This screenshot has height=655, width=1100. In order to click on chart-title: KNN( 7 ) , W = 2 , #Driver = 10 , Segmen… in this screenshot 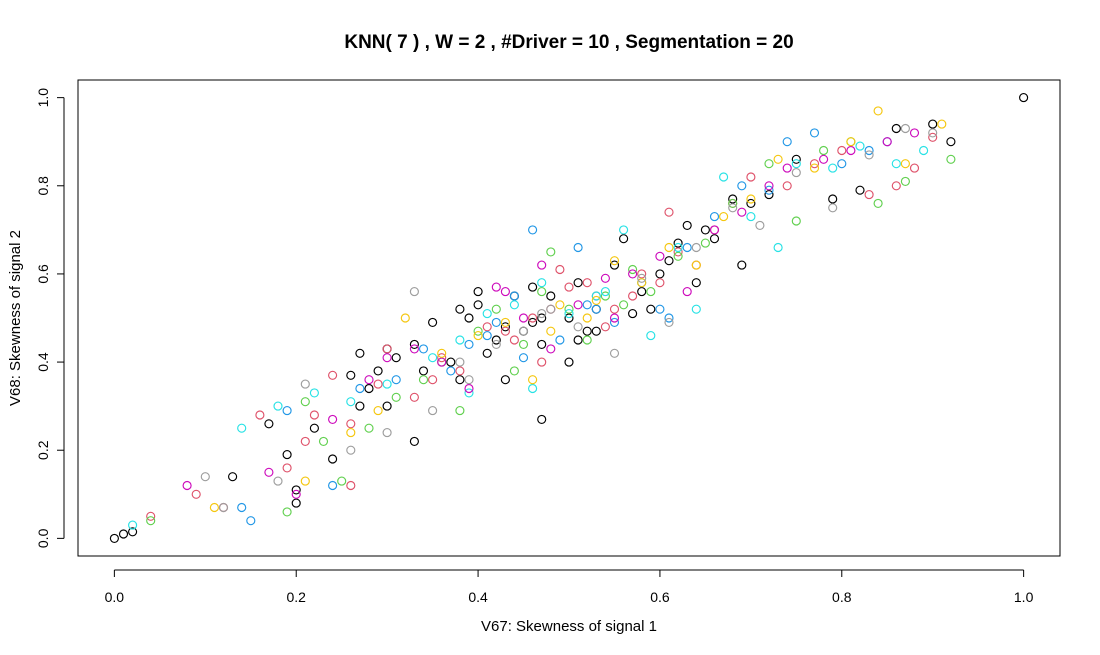, I will do `click(568, 42)`.